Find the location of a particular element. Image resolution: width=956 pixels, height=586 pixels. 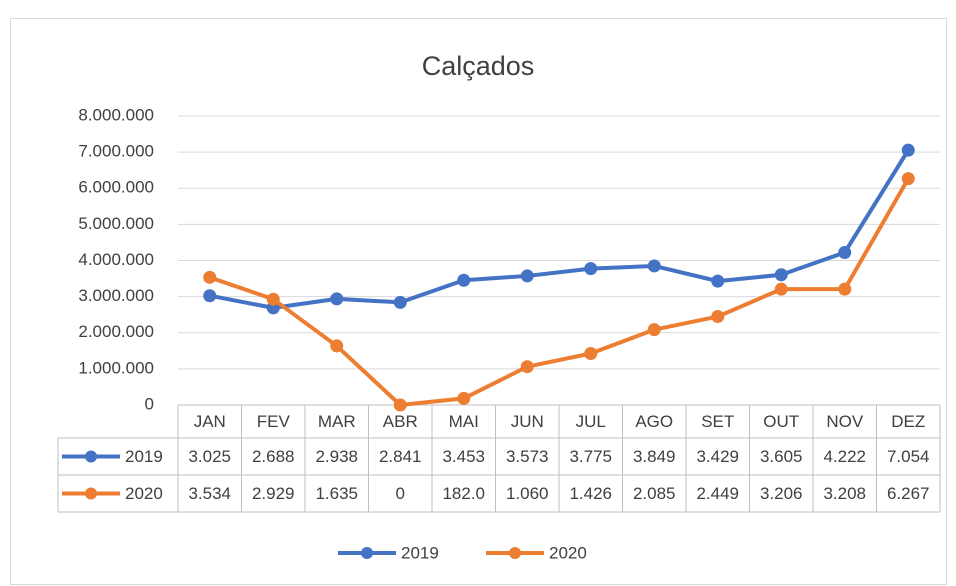

table-cell: 7.054 is located at coordinates (908, 456).